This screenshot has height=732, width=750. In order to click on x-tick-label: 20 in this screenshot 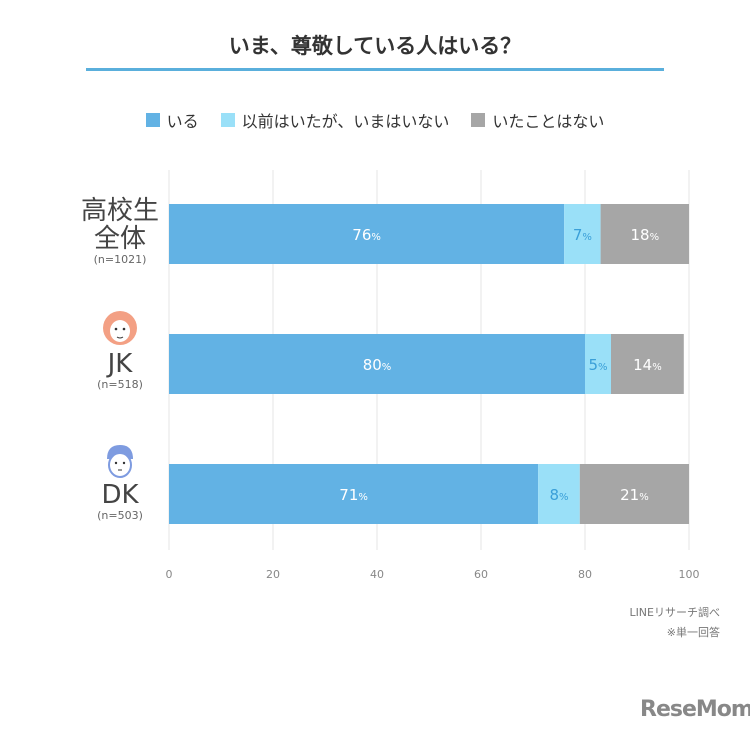, I will do `click(273, 574)`.